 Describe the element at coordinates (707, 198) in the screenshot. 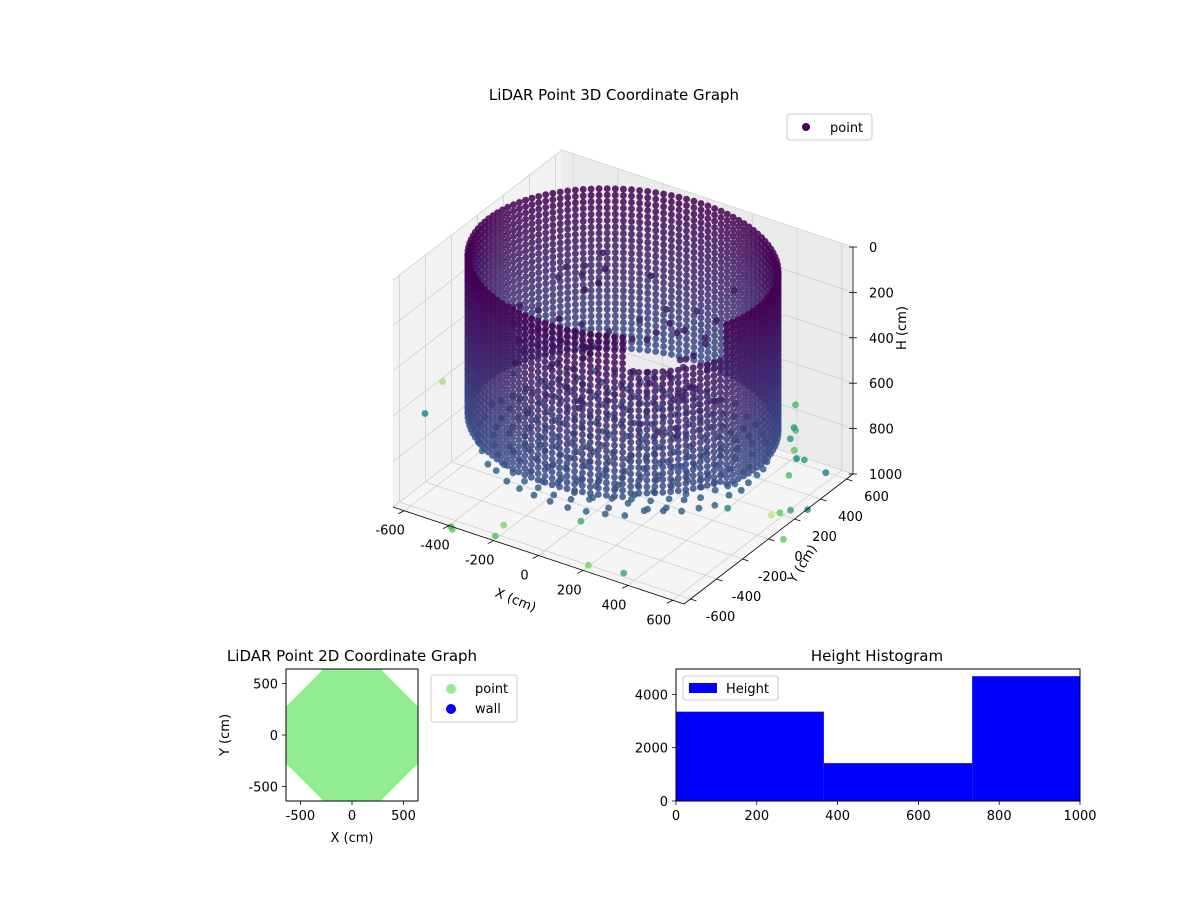

I see `scatter3d-grid-z-back` at that location.